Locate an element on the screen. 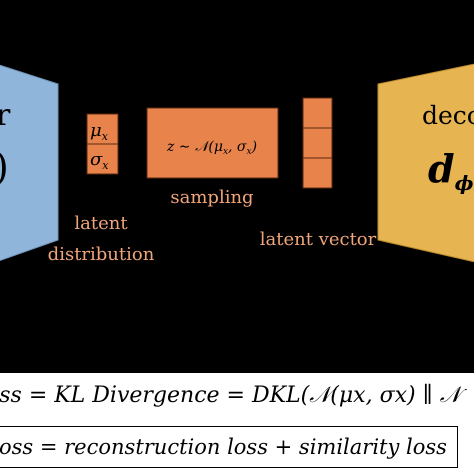 The width and height of the screenshot is (474, 474). decoder-block is located at coordinates (425, 163).